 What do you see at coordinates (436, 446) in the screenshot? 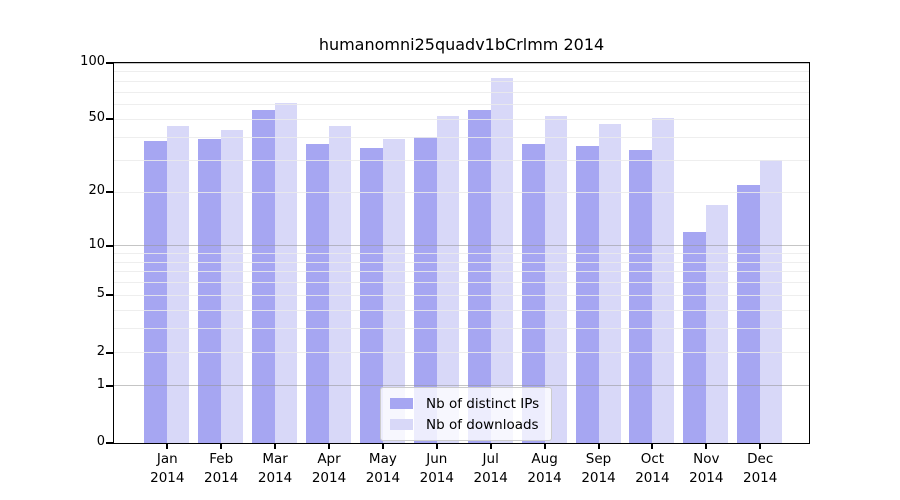
I see `x-tick-jun` at bounding box center [436, 446].